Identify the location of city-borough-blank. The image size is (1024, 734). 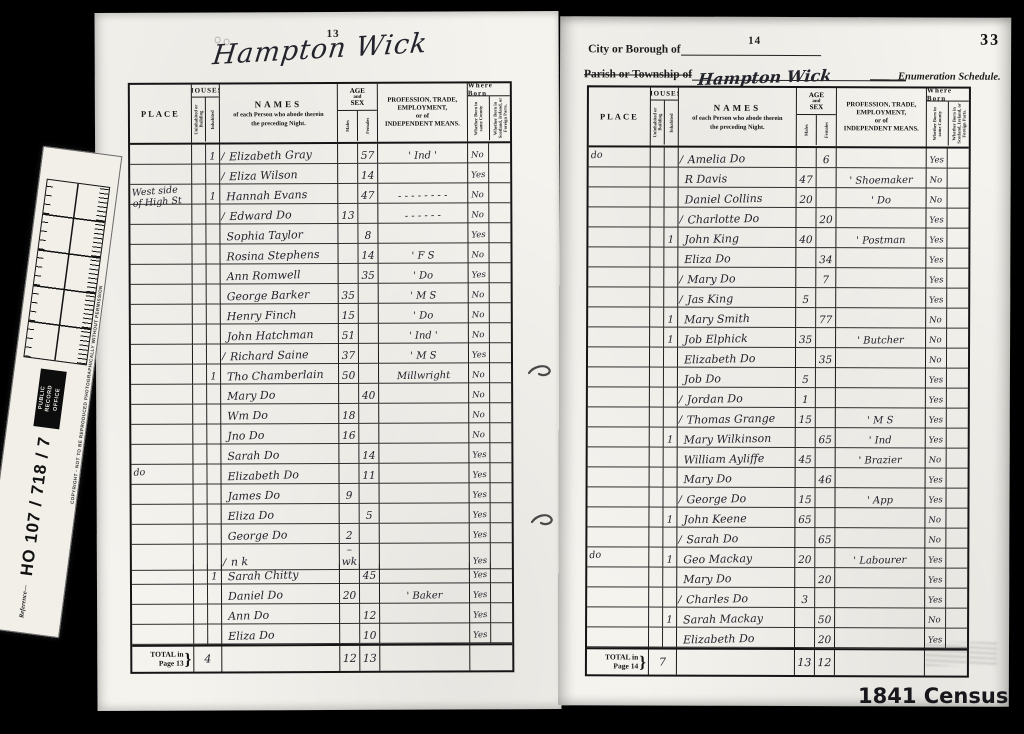
(750, 49).